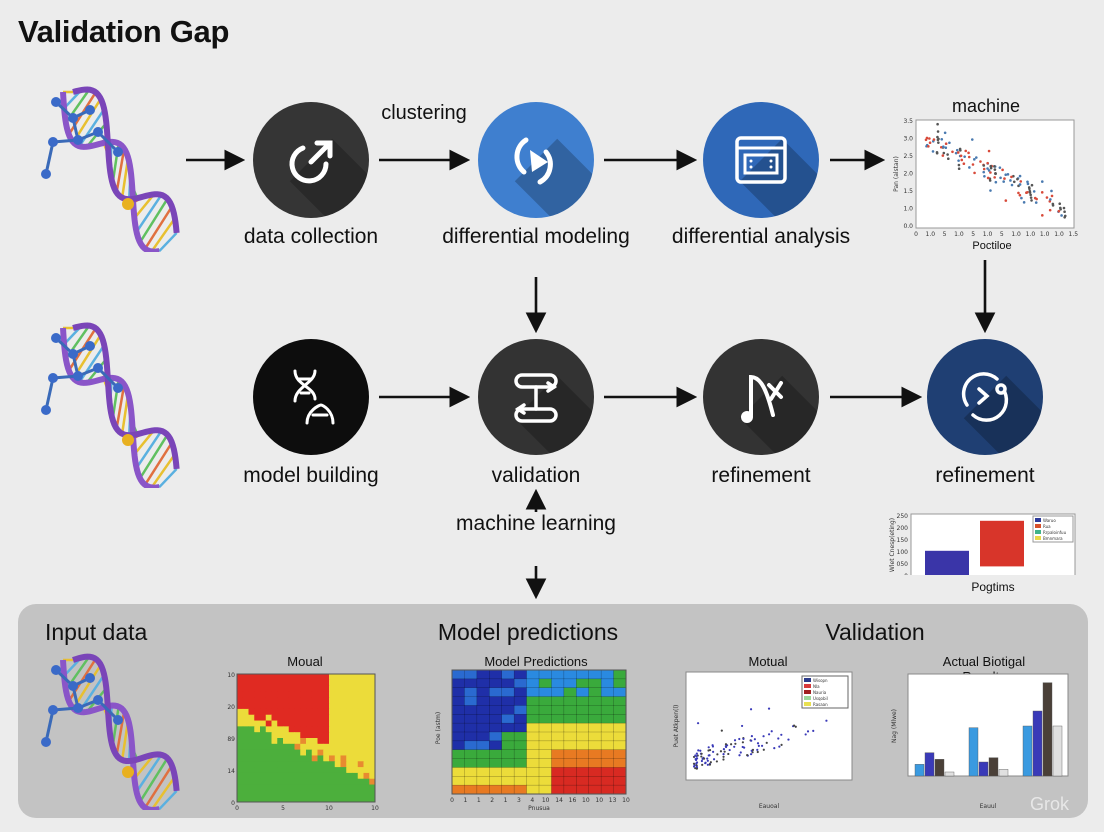 Image resolution: width=1104 pixels, height=832 pixels. What do you see at coordinates (761, 160) in the screenshot?
I see `node-differential-analysis` at bounding box center [761, 160].